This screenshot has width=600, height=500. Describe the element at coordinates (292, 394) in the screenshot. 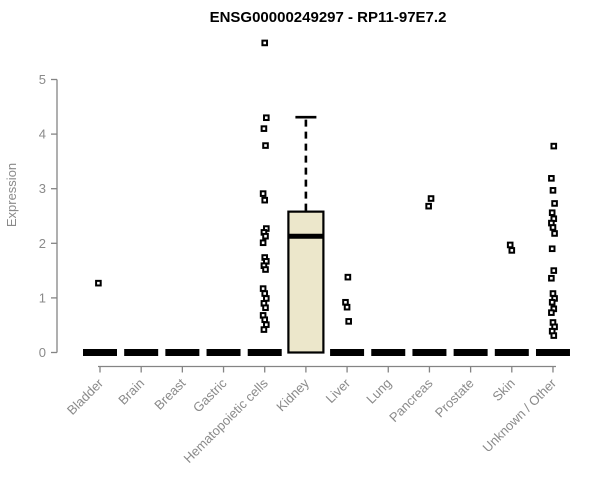

I see `x-tick-label: Kidney` at that location.